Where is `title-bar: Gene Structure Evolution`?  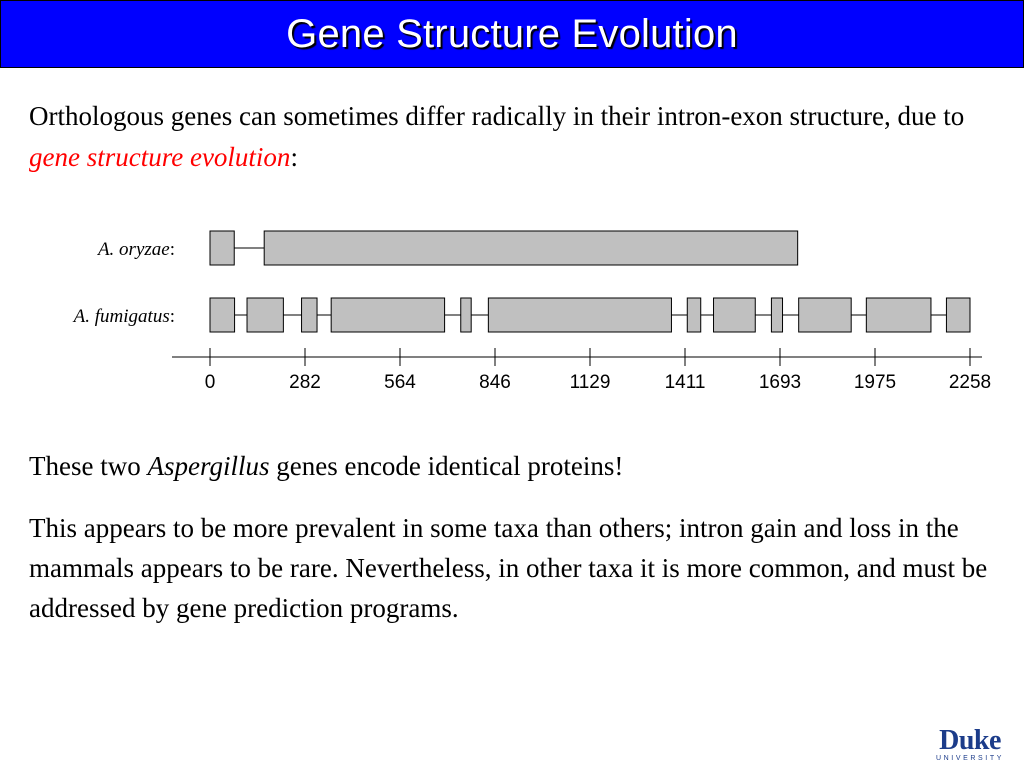
title-bar: Gene Structure Evolution is located at coordinates (512, 34).